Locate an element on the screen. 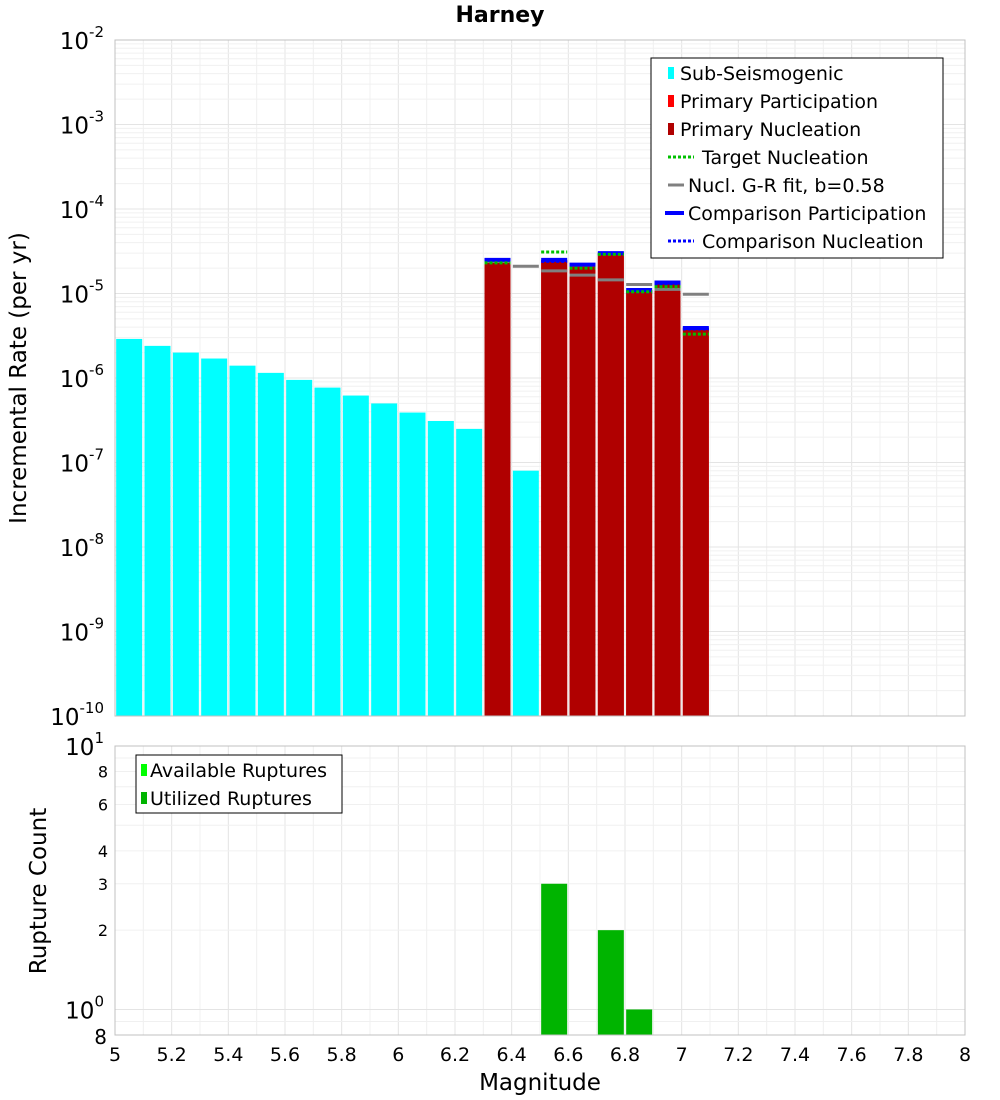 This screenshot has width=1000, height=1100. legend-swatch-available-ruptures is located at coordinates (144, 770).